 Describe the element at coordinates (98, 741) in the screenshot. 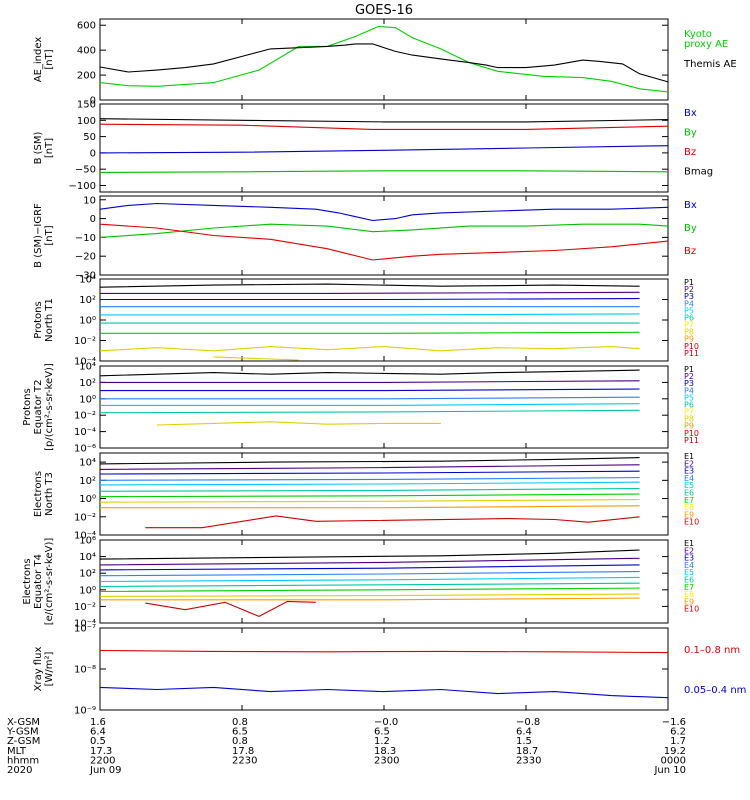

I see `x-axis-value: 0.5` at that location.